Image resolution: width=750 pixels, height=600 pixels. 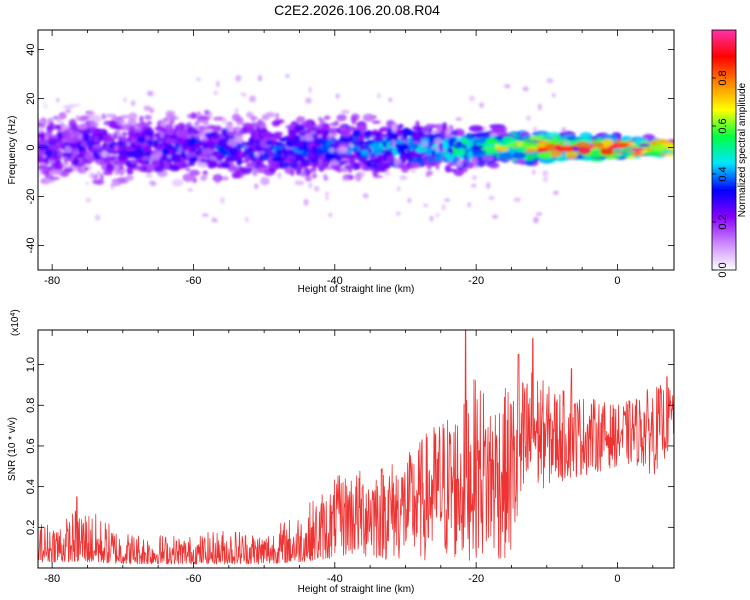 I want to click on snr-ytick-label: 1.0, so click(x=31, y=364).